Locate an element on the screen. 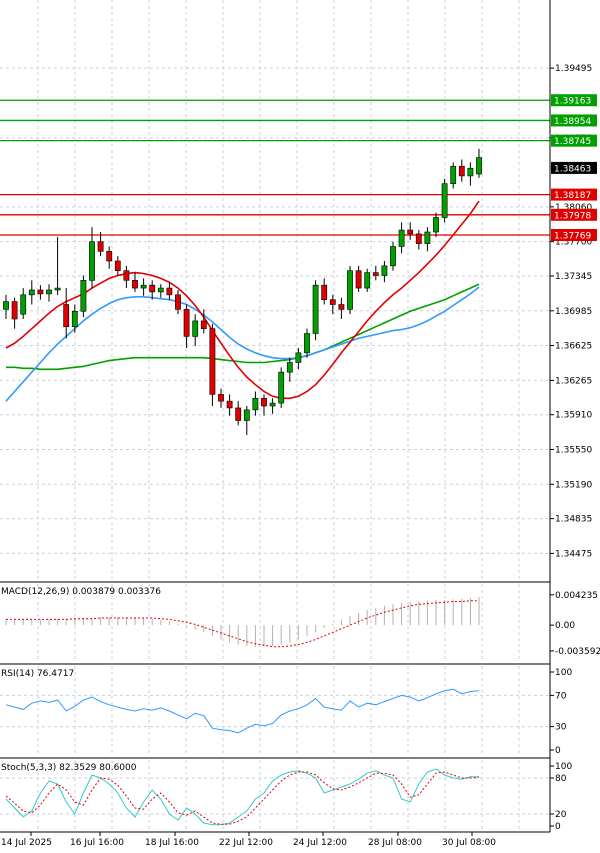 The width and height of the screenshot is (600, 853). level-price-label: 1.38745 is located at coordinates (572, 142).